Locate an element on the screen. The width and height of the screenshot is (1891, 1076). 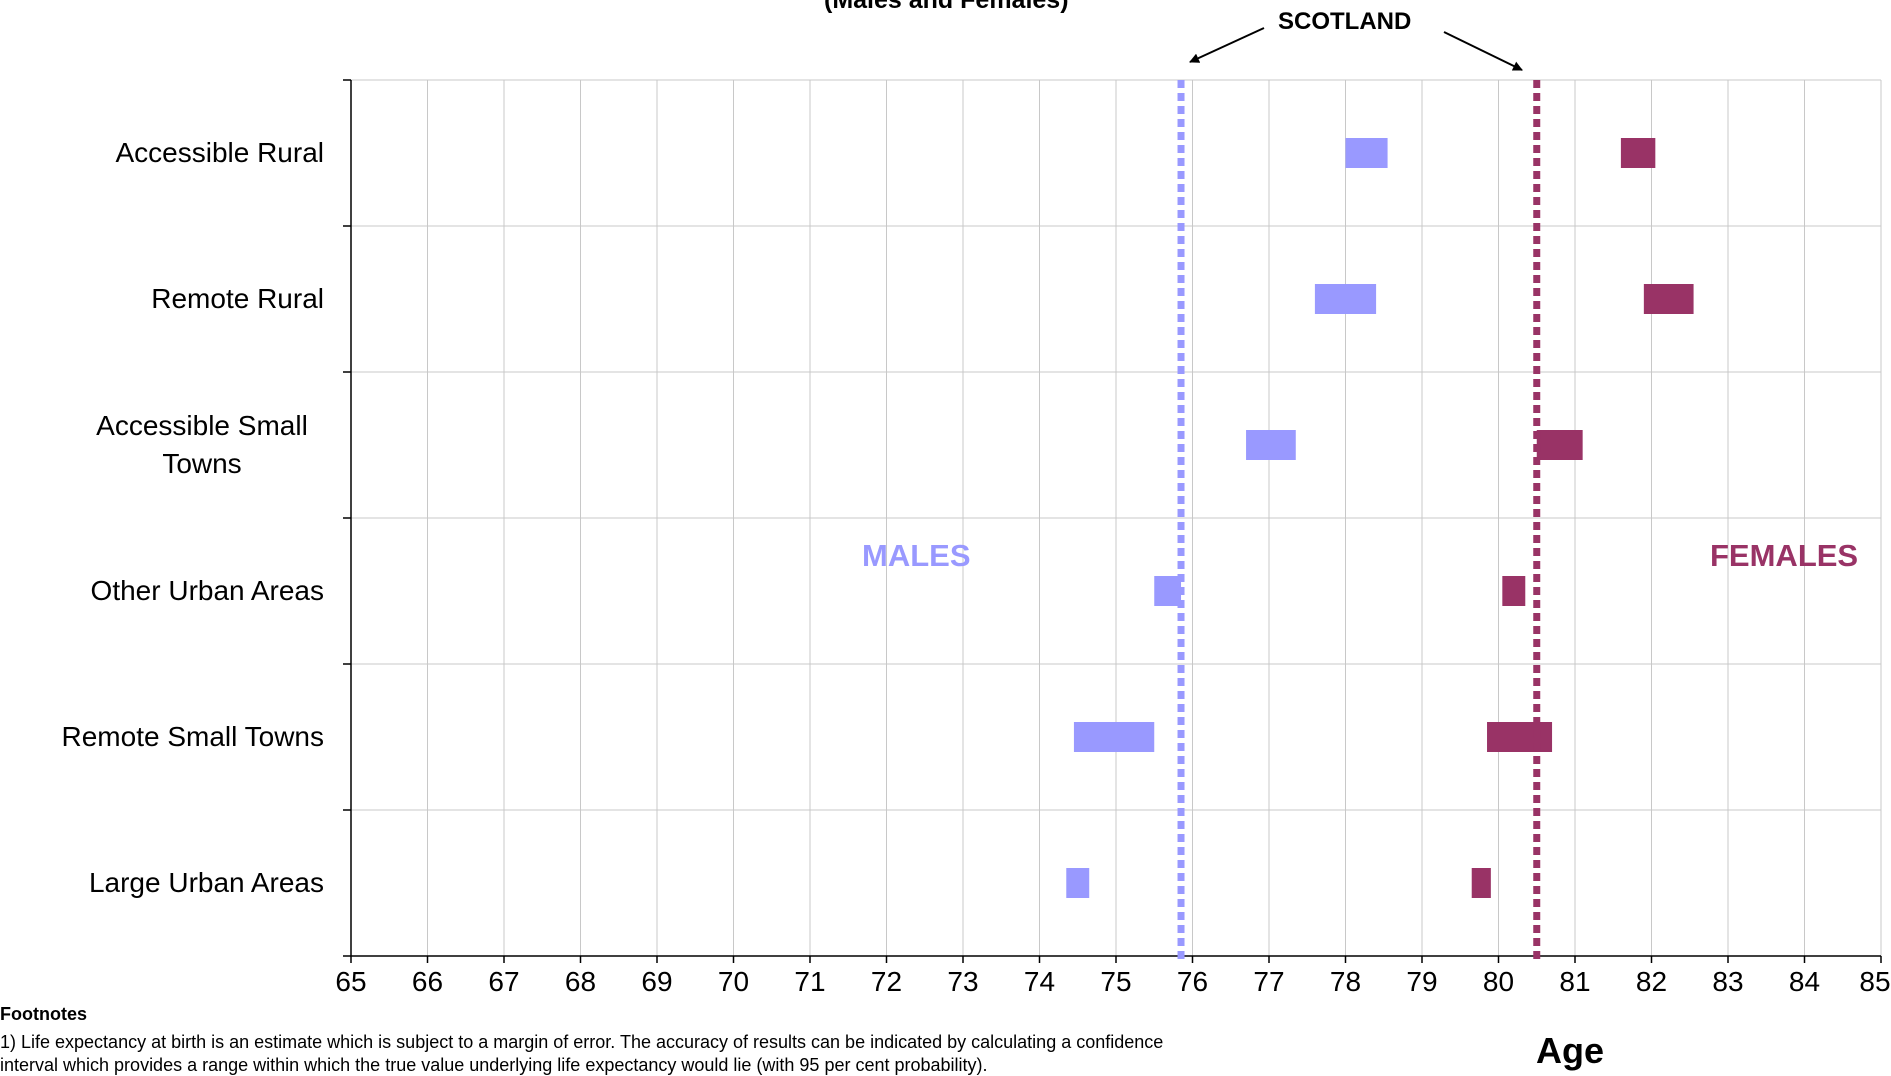
x-tick-label: 74 is located at coordinates (1039, 981).